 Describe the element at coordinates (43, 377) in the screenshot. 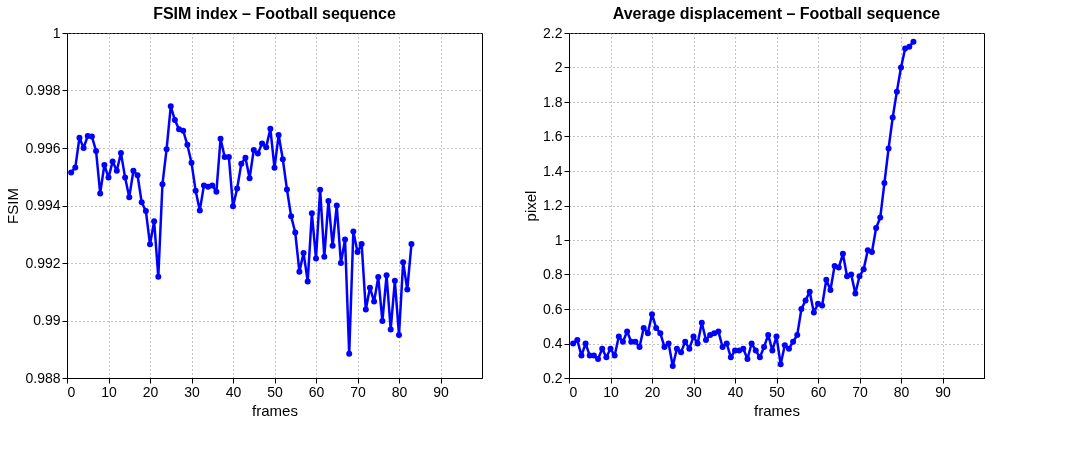

I see `y-tick-label: 0.988` at that location.